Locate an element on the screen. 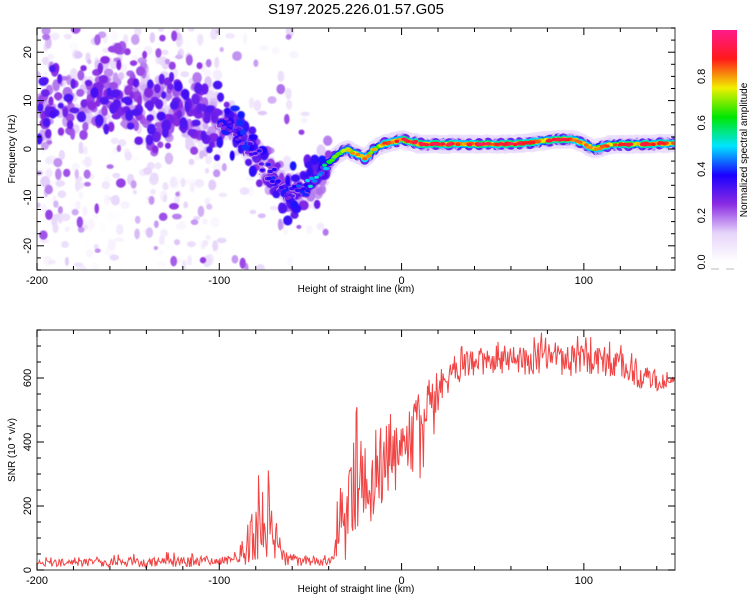 This screenshot has width=750, height=600. x-tick-label: -100 is located at coordinates (219, 581).